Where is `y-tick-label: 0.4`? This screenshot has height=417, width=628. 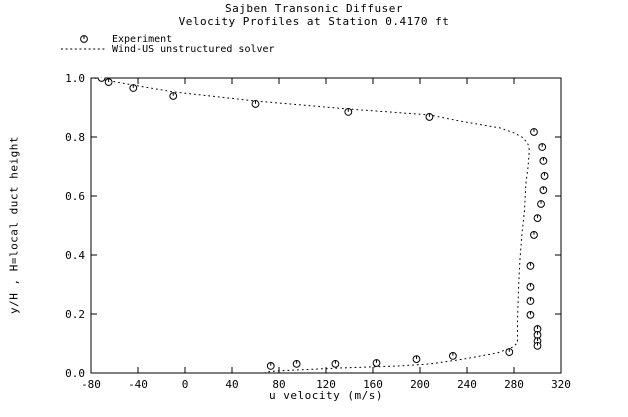
y-tick-label: 0.4 is located at coordinates (75, 255).